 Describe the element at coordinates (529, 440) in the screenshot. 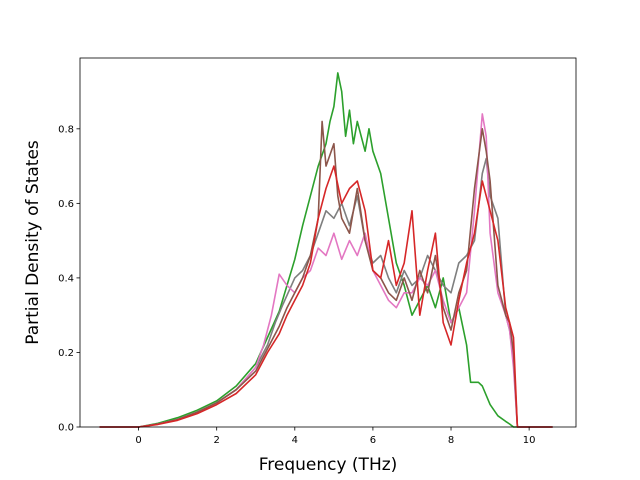

I see `x-tick-label: 10` at that location.